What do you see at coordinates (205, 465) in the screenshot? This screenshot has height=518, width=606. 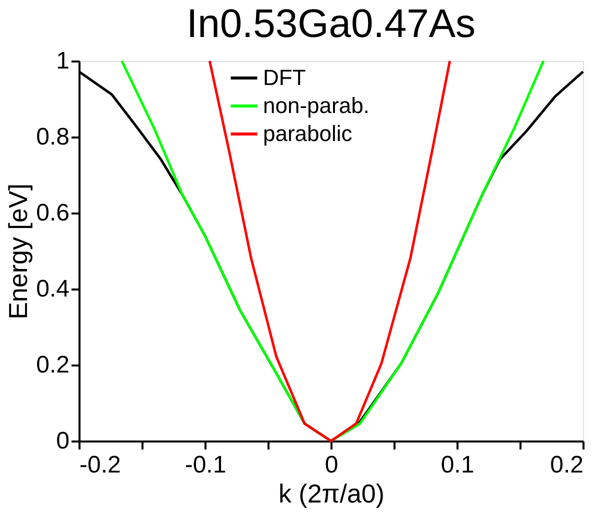 I see `x-tick-label: -0.1` at bounding box center [205, 465].